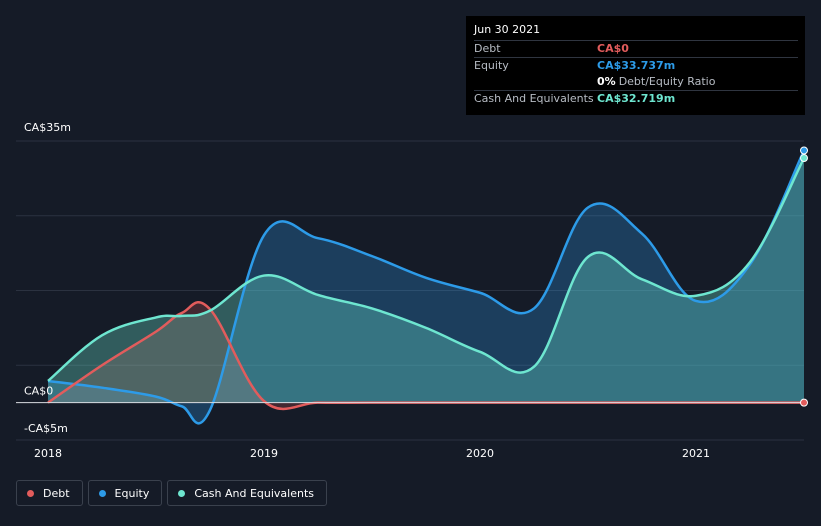  Describe the element at coordinates (804, 150) in the screenshot. I see `end-marker-equity` at that location.